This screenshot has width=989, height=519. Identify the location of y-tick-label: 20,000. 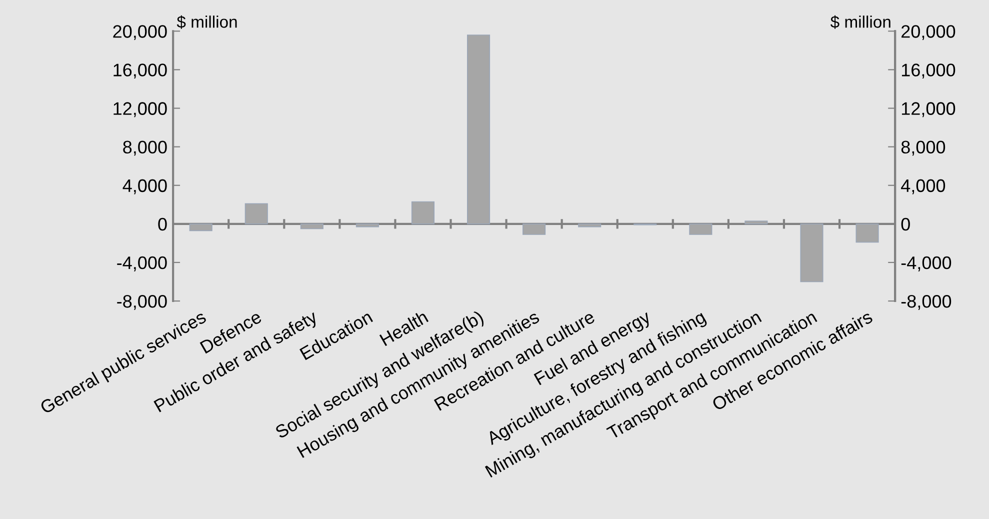
(140, 32).